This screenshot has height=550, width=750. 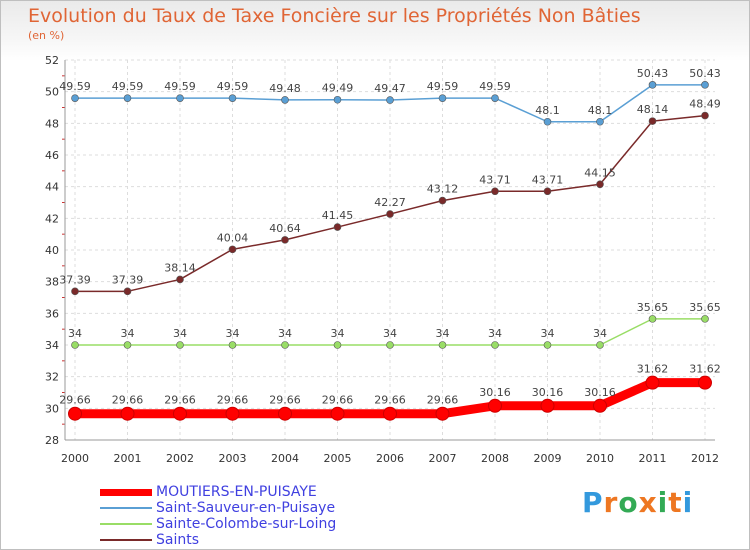 What do you see at coordinates (52, 282) in the screenshot?
I see `y-tick-label: 38` at bounding box center [52, 282].